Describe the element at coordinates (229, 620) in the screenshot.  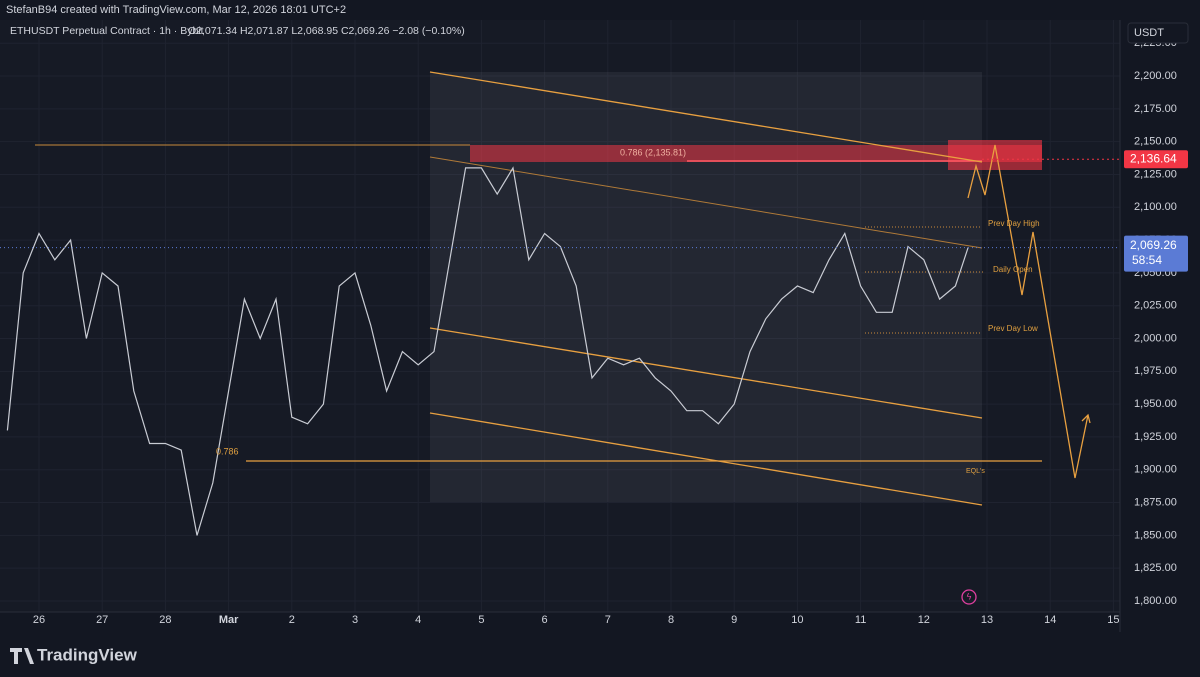
I see `x-tick-label: Mar` at that location.